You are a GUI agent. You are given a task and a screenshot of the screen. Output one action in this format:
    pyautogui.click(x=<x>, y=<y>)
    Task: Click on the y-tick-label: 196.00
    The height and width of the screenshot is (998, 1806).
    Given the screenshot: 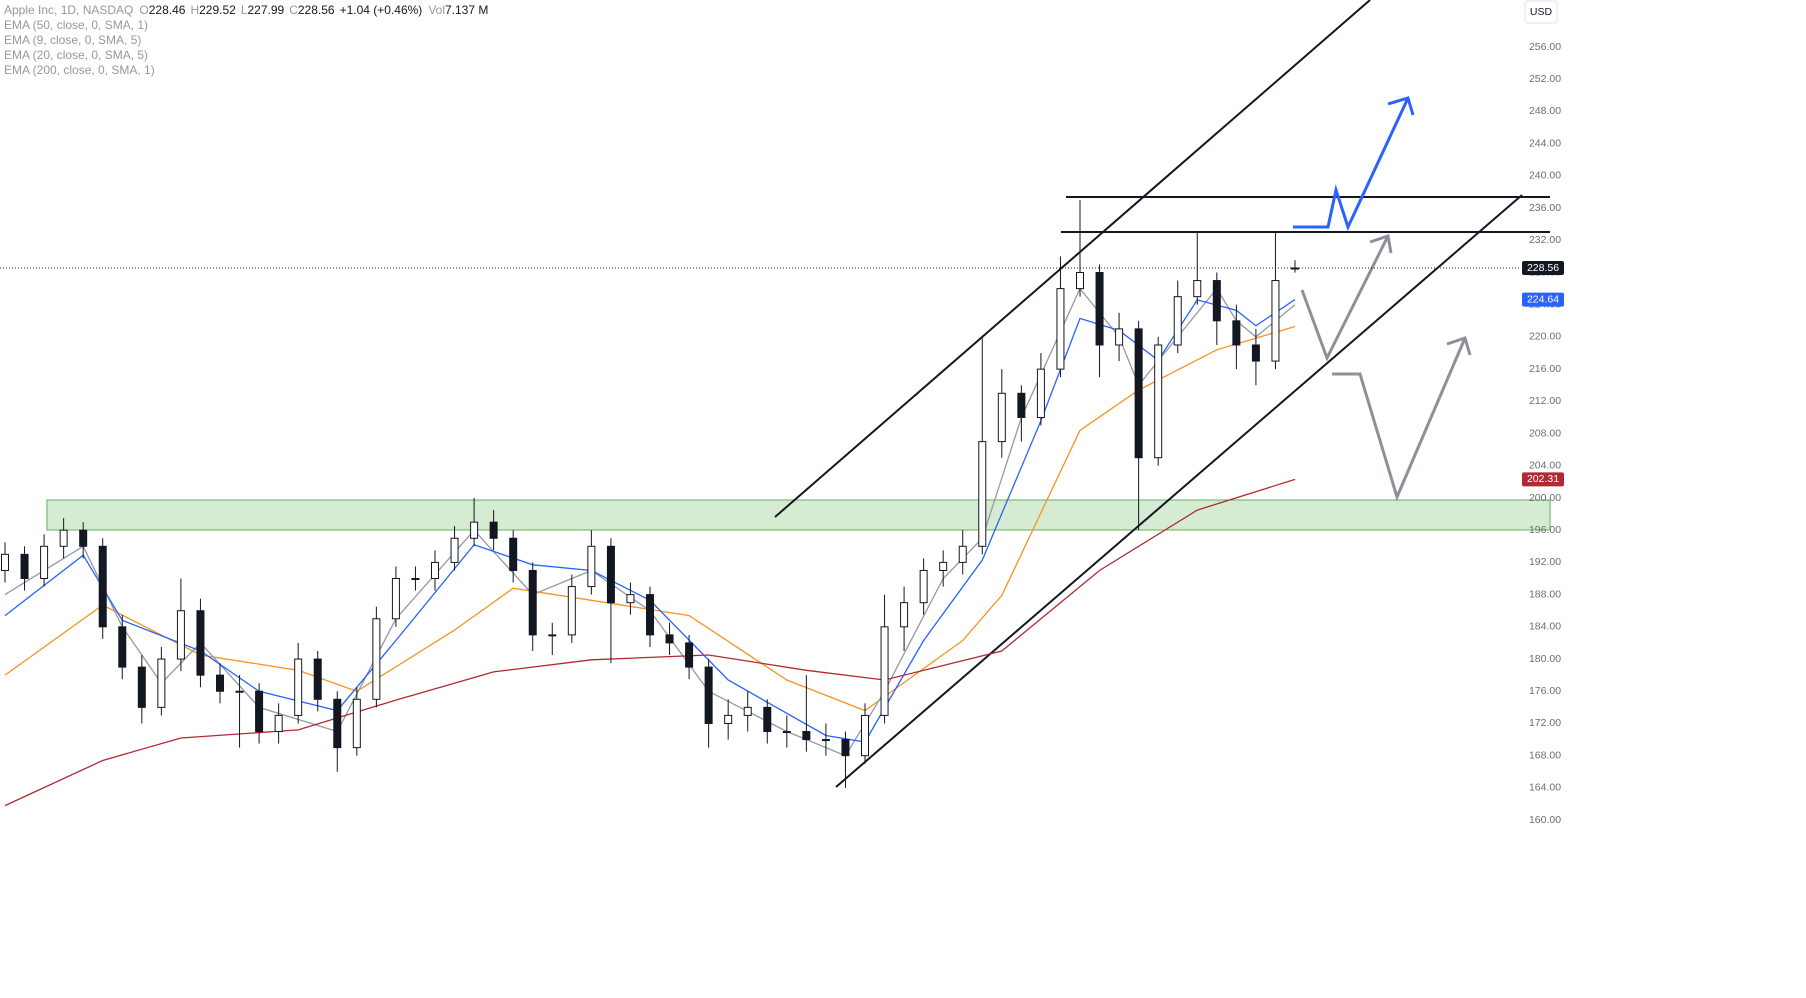 What is the action you would take?
    pyautogui.click(x=1545, y=530)
    